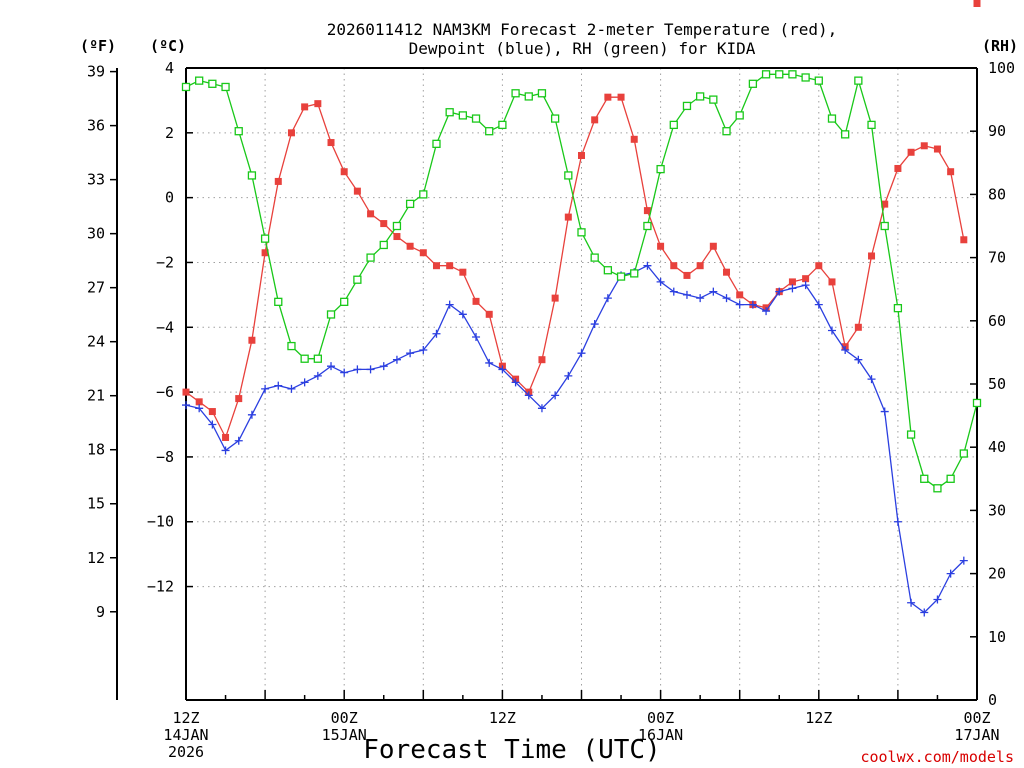 The image size is (1024, 768). Describe the element at coordinates (582, 48) in the screenshot. I see `chart-title-line2: Dewpoint (blue), RH (green) for KIDA` at that location.